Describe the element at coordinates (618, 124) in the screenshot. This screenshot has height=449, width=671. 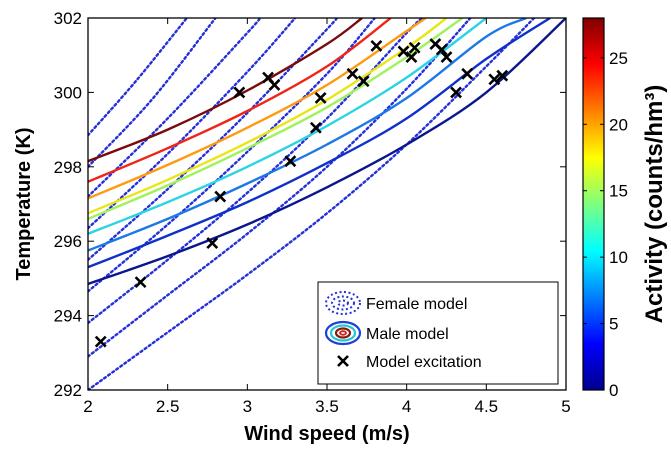
I see `colorbar-tick-label-4: 20` at that location.